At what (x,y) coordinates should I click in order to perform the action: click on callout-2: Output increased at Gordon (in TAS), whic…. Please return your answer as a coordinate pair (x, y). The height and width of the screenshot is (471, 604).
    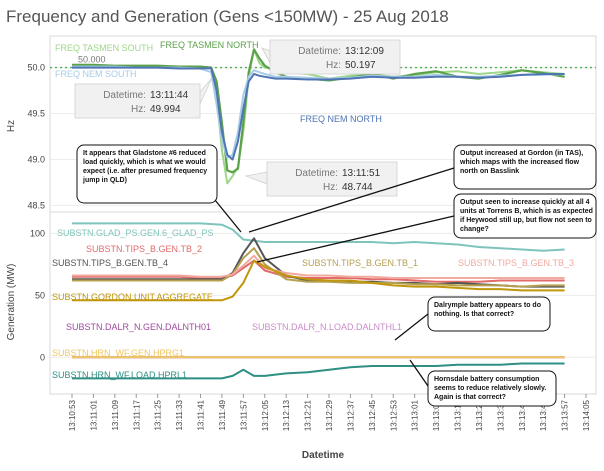
    Looking at the image, I should click on (525, 167).